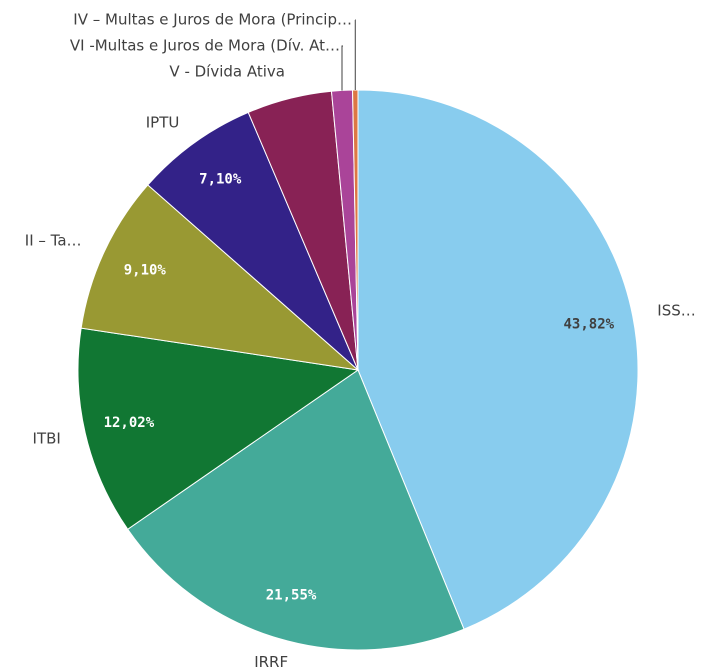 The image size is (709, 669). I want to click on slice-label: IPTU, so click(163, 122).